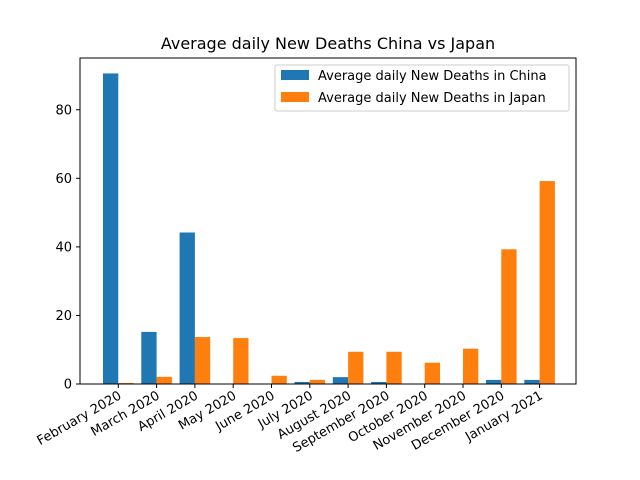 This screenshot has height=480, width=640. Describe the element at coordinates (432, 76) in the screenshot. I see `legend-label-china: Average daily New Deaths in China` at that location.